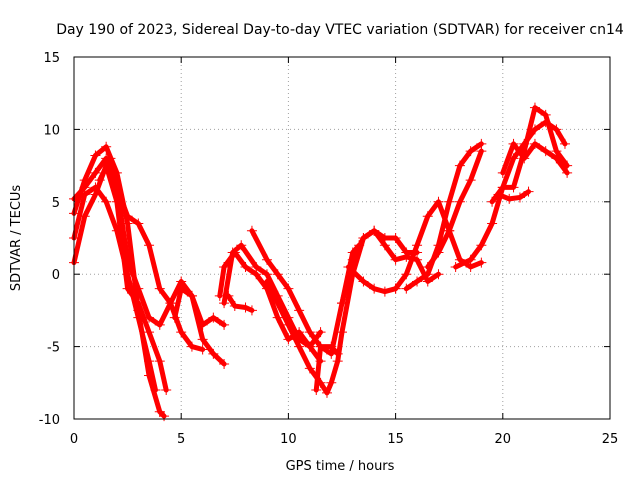 This screenshot has width=640, height=480. What do you see at coordinates (56, 203) in the screenshot?
I see `y-tick-label: 5` at bounding box center [56, 203].